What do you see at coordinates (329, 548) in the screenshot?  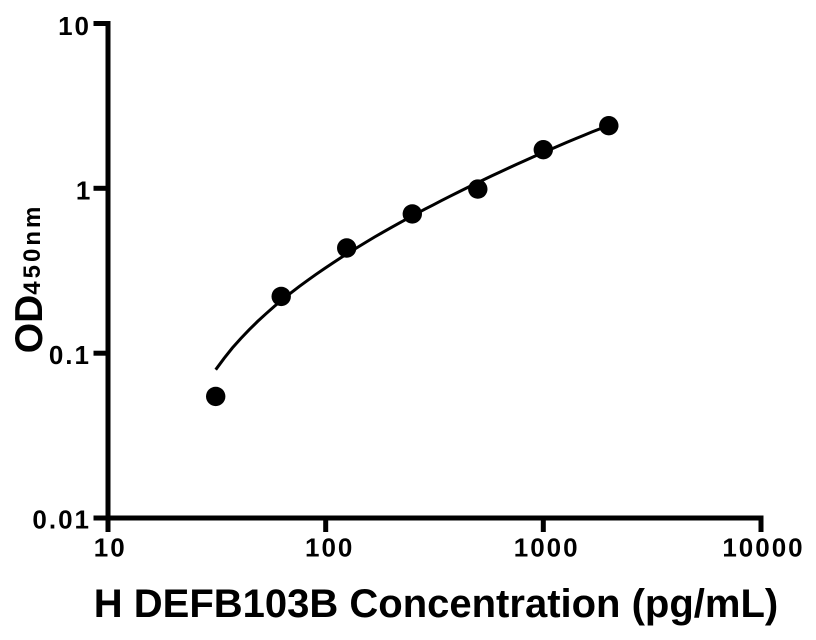 I see `svg-text: 100` at bounding box center [329, 548].